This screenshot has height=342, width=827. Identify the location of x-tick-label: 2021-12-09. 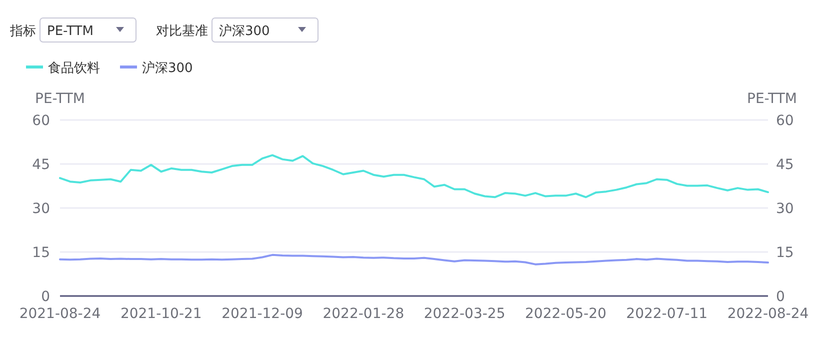
(262, 314).